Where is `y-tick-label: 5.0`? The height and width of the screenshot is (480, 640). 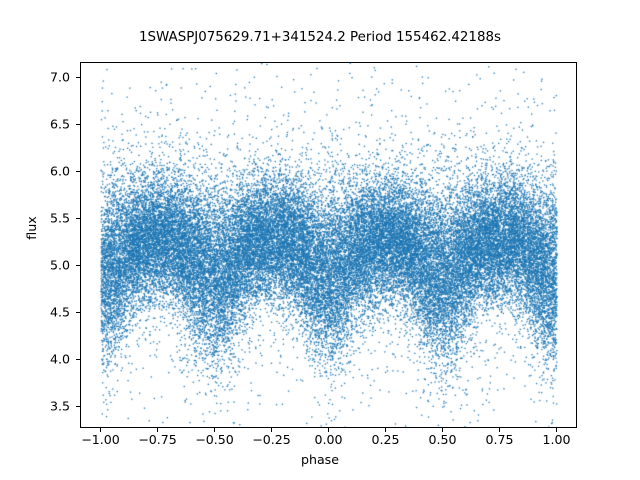
y-tick-label: 5.0 is located at coordinates (59, 265).